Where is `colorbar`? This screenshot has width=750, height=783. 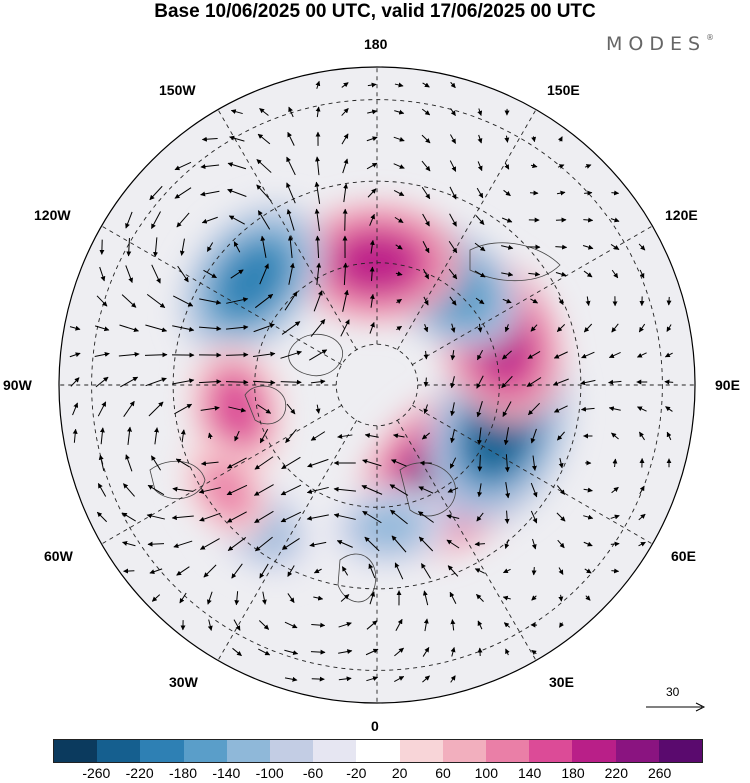
colorbar is located at coordinates (378, 751).